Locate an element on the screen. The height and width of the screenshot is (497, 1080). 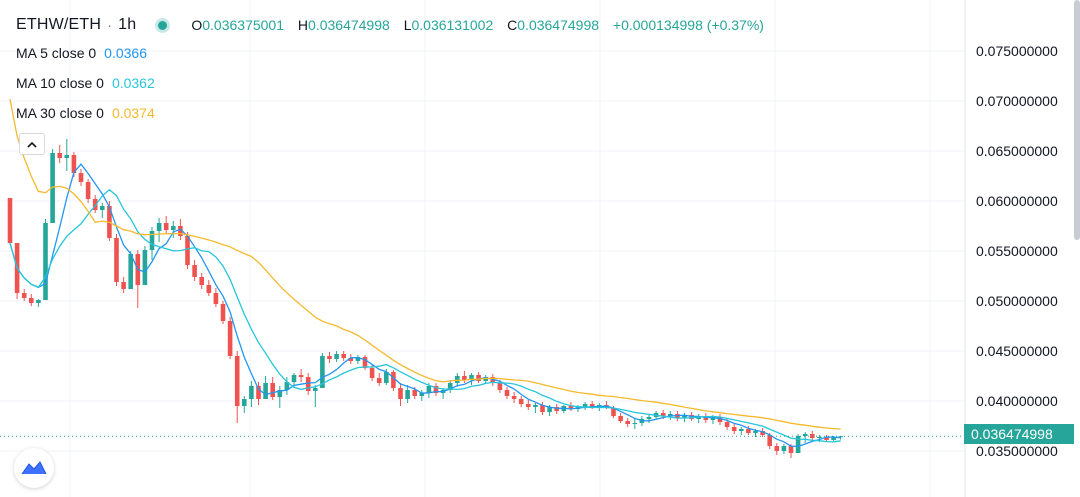
market-status-icon is located at coordinates (163, 25).